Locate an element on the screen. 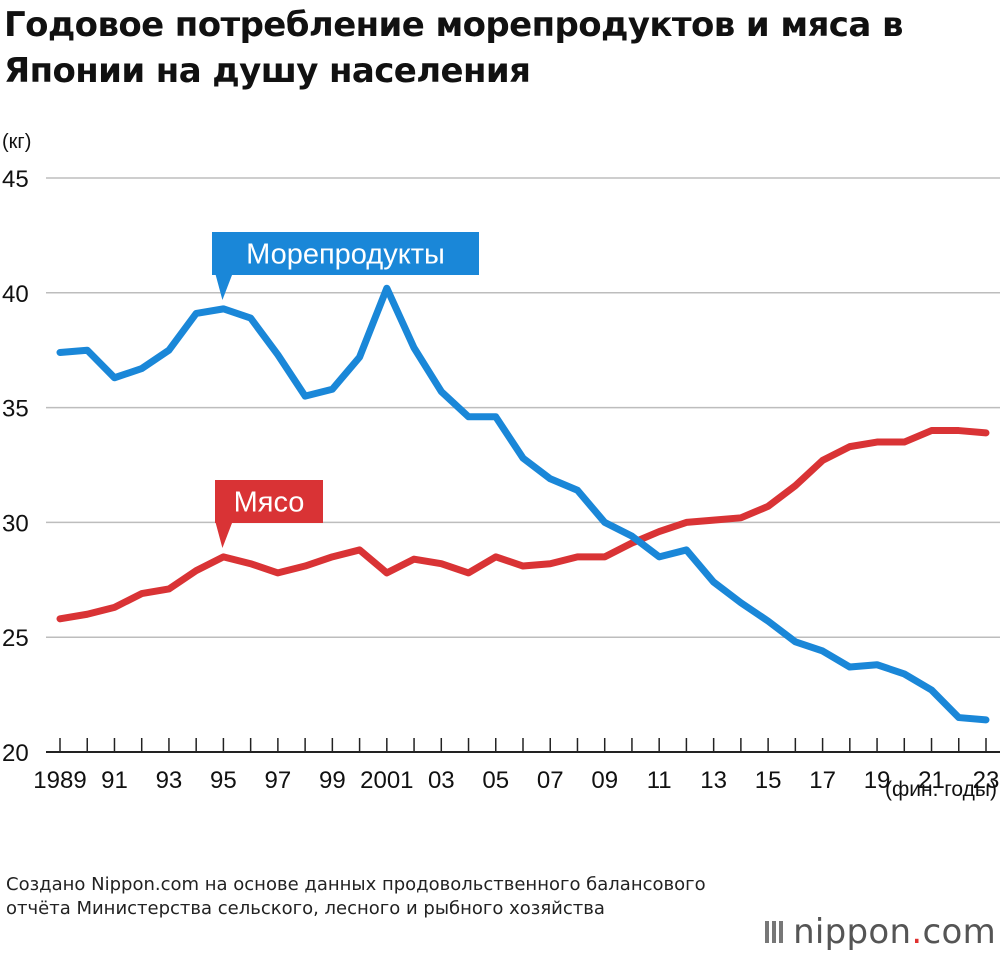 This screenshot has height=958, width=1000. x-tick-label-1989: 1989 is located at coordinates (59, 780).